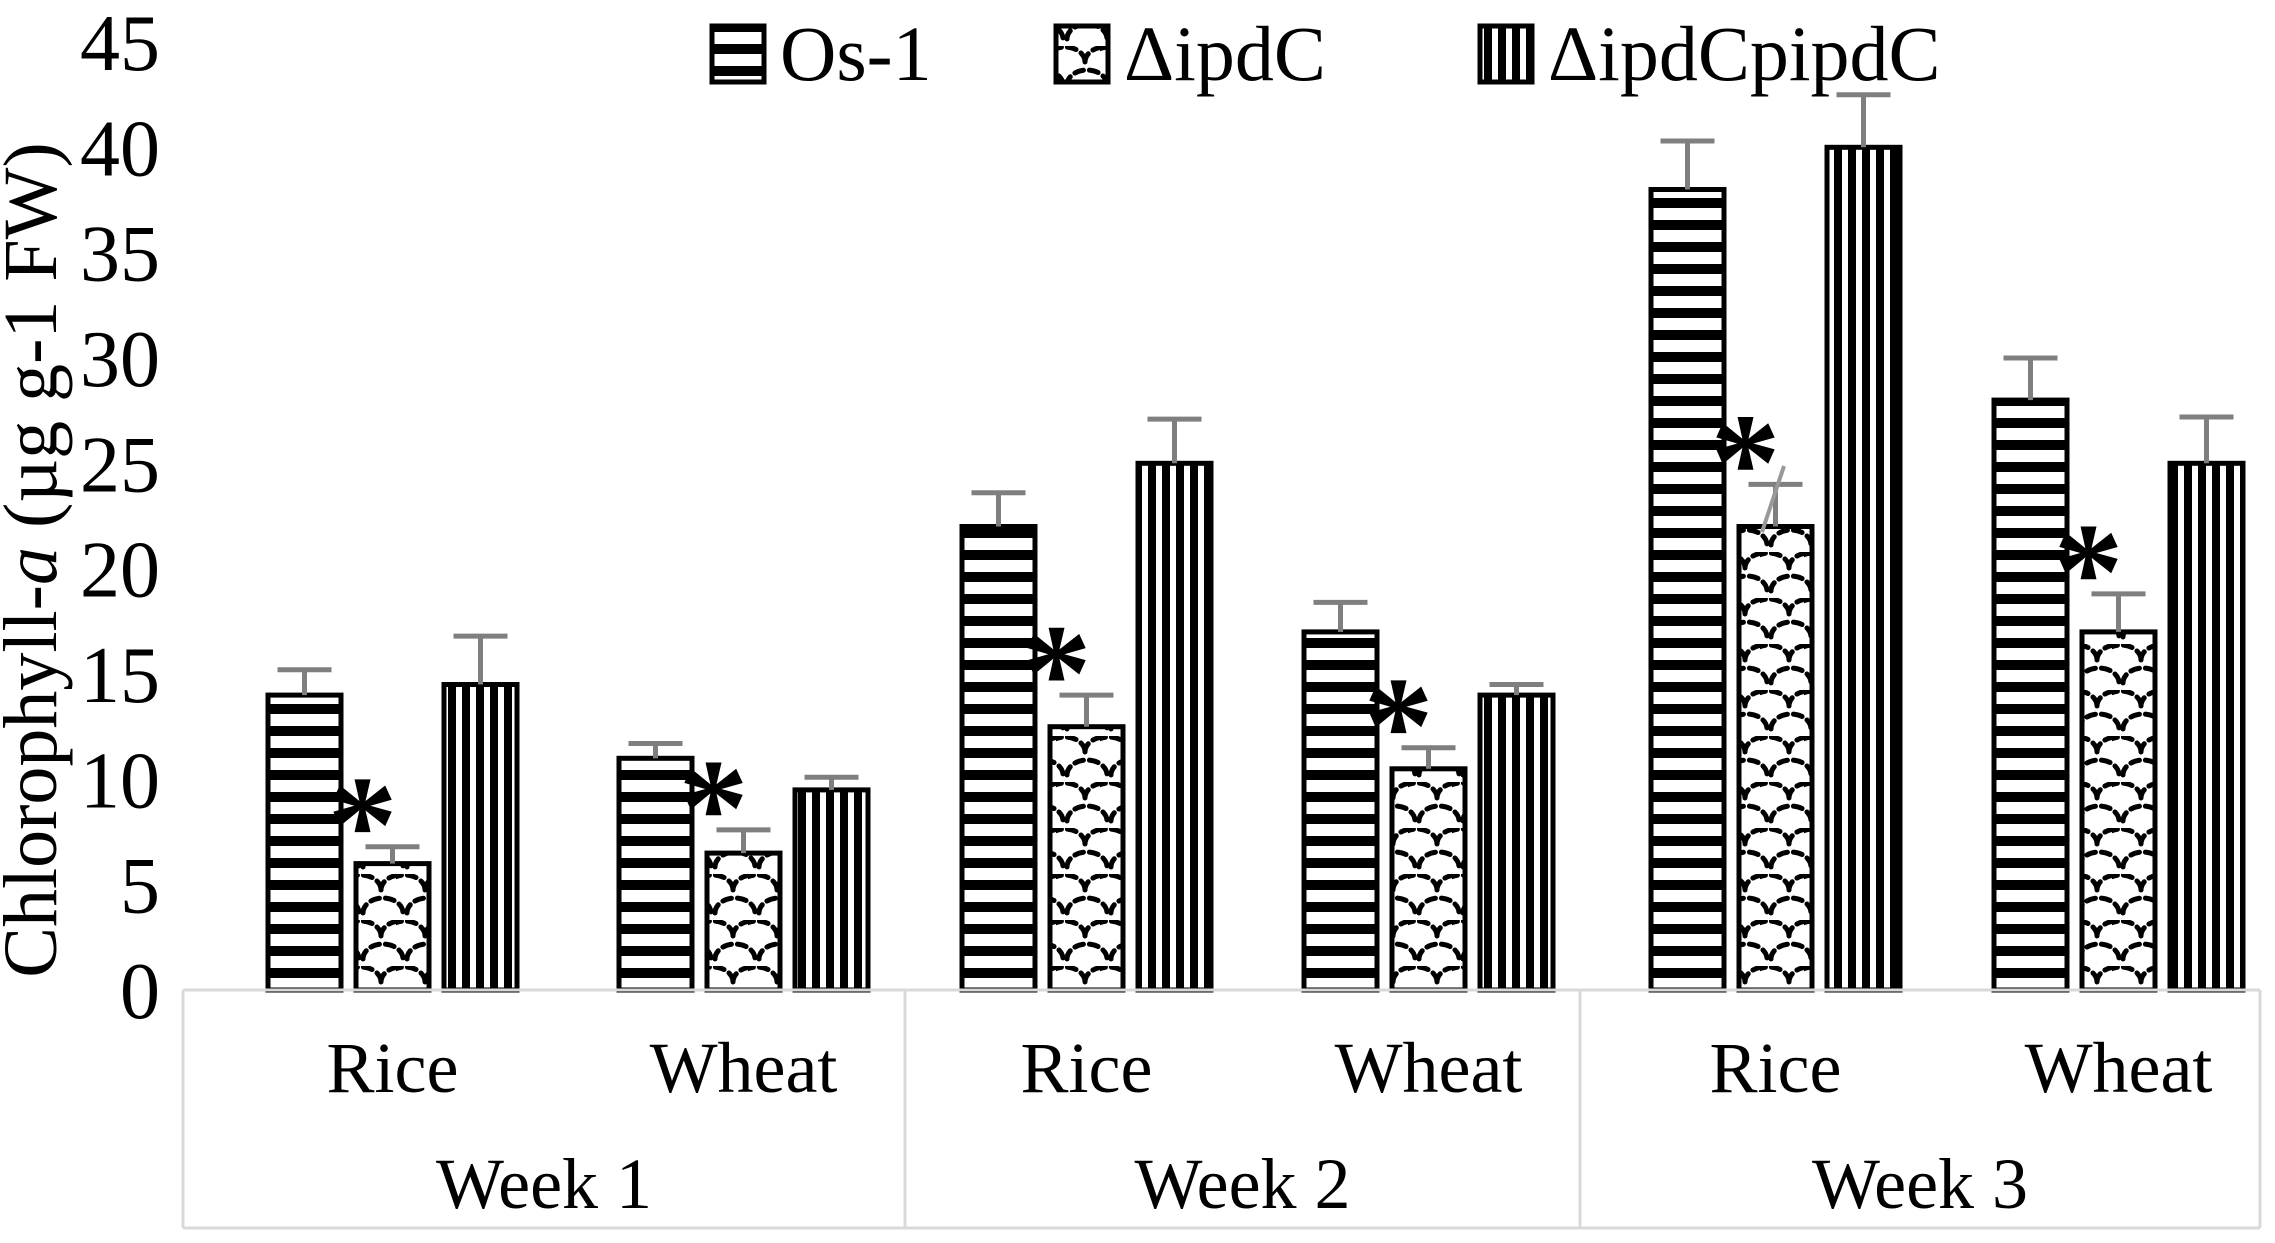 Image resolution: width=2275 pixels, height=1243 pixels. Describe the element at coordinates (2206, 726) in the screenshot. I see `bar-ΔipdCpipdC-5` at that location.